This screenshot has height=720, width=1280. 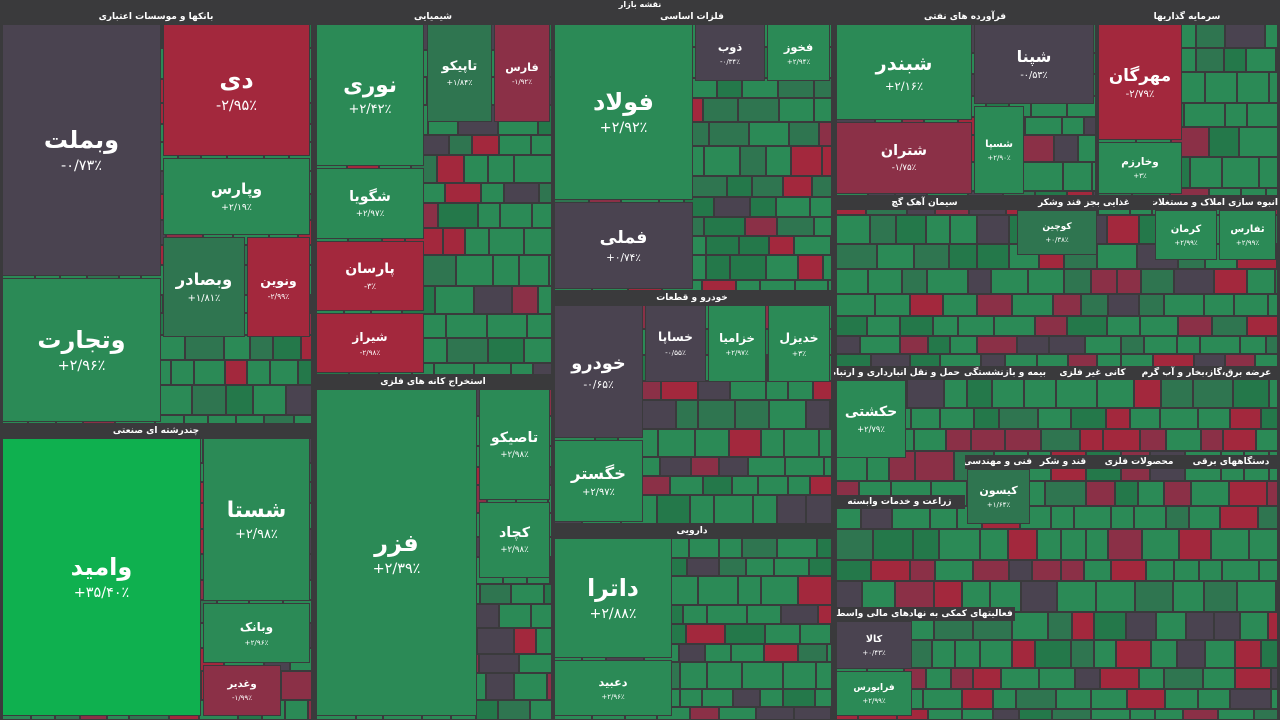 What do you see at coordinates (204, 287) in the screenshot?
I see `stock-tile: وبصادر +۱/۸۱٪` at bounding box center [204, 287].